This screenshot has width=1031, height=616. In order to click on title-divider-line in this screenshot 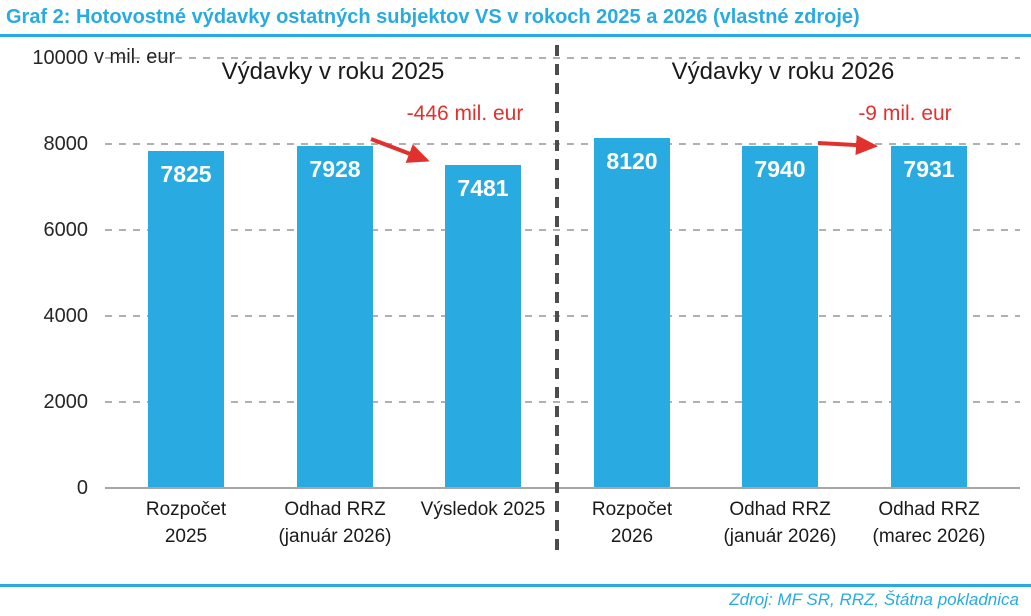, I will do `click(515, 35)`.